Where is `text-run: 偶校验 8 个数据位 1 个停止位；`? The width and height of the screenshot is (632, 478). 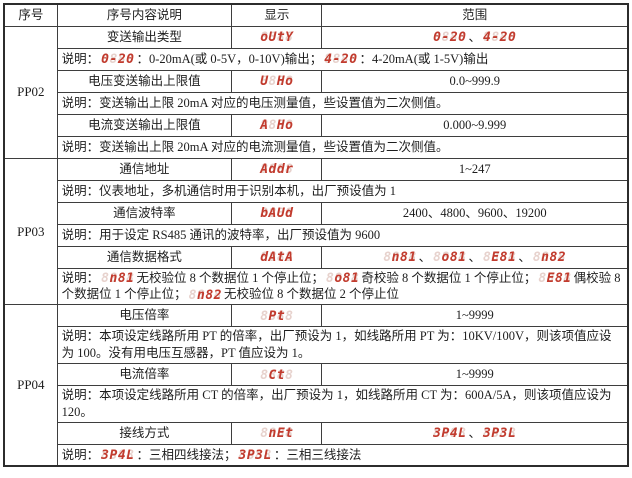
text-run: 偶校验 8 个数据位 1 个停止位； is located at coordinates (341, 286).